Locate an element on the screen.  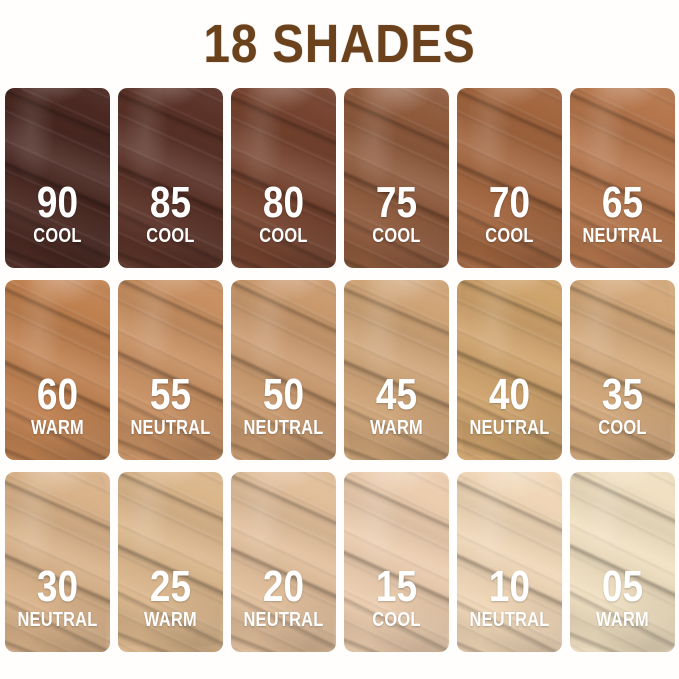
shade-number: 20 is located at coordinates (283, 586).